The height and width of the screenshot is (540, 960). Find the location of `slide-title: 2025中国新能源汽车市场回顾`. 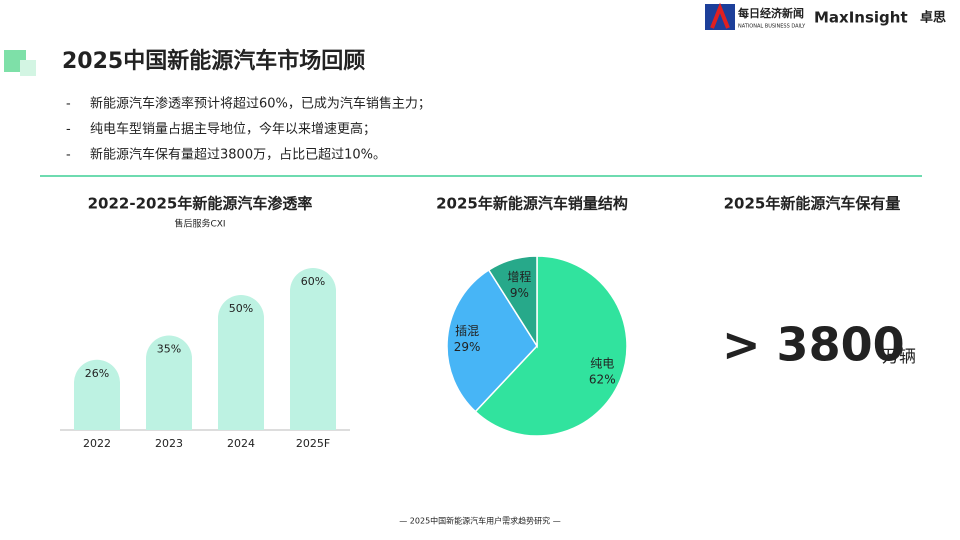

slide-title: 2025中国新能源汽车市场回顾 is located at coordinates (213, 61).